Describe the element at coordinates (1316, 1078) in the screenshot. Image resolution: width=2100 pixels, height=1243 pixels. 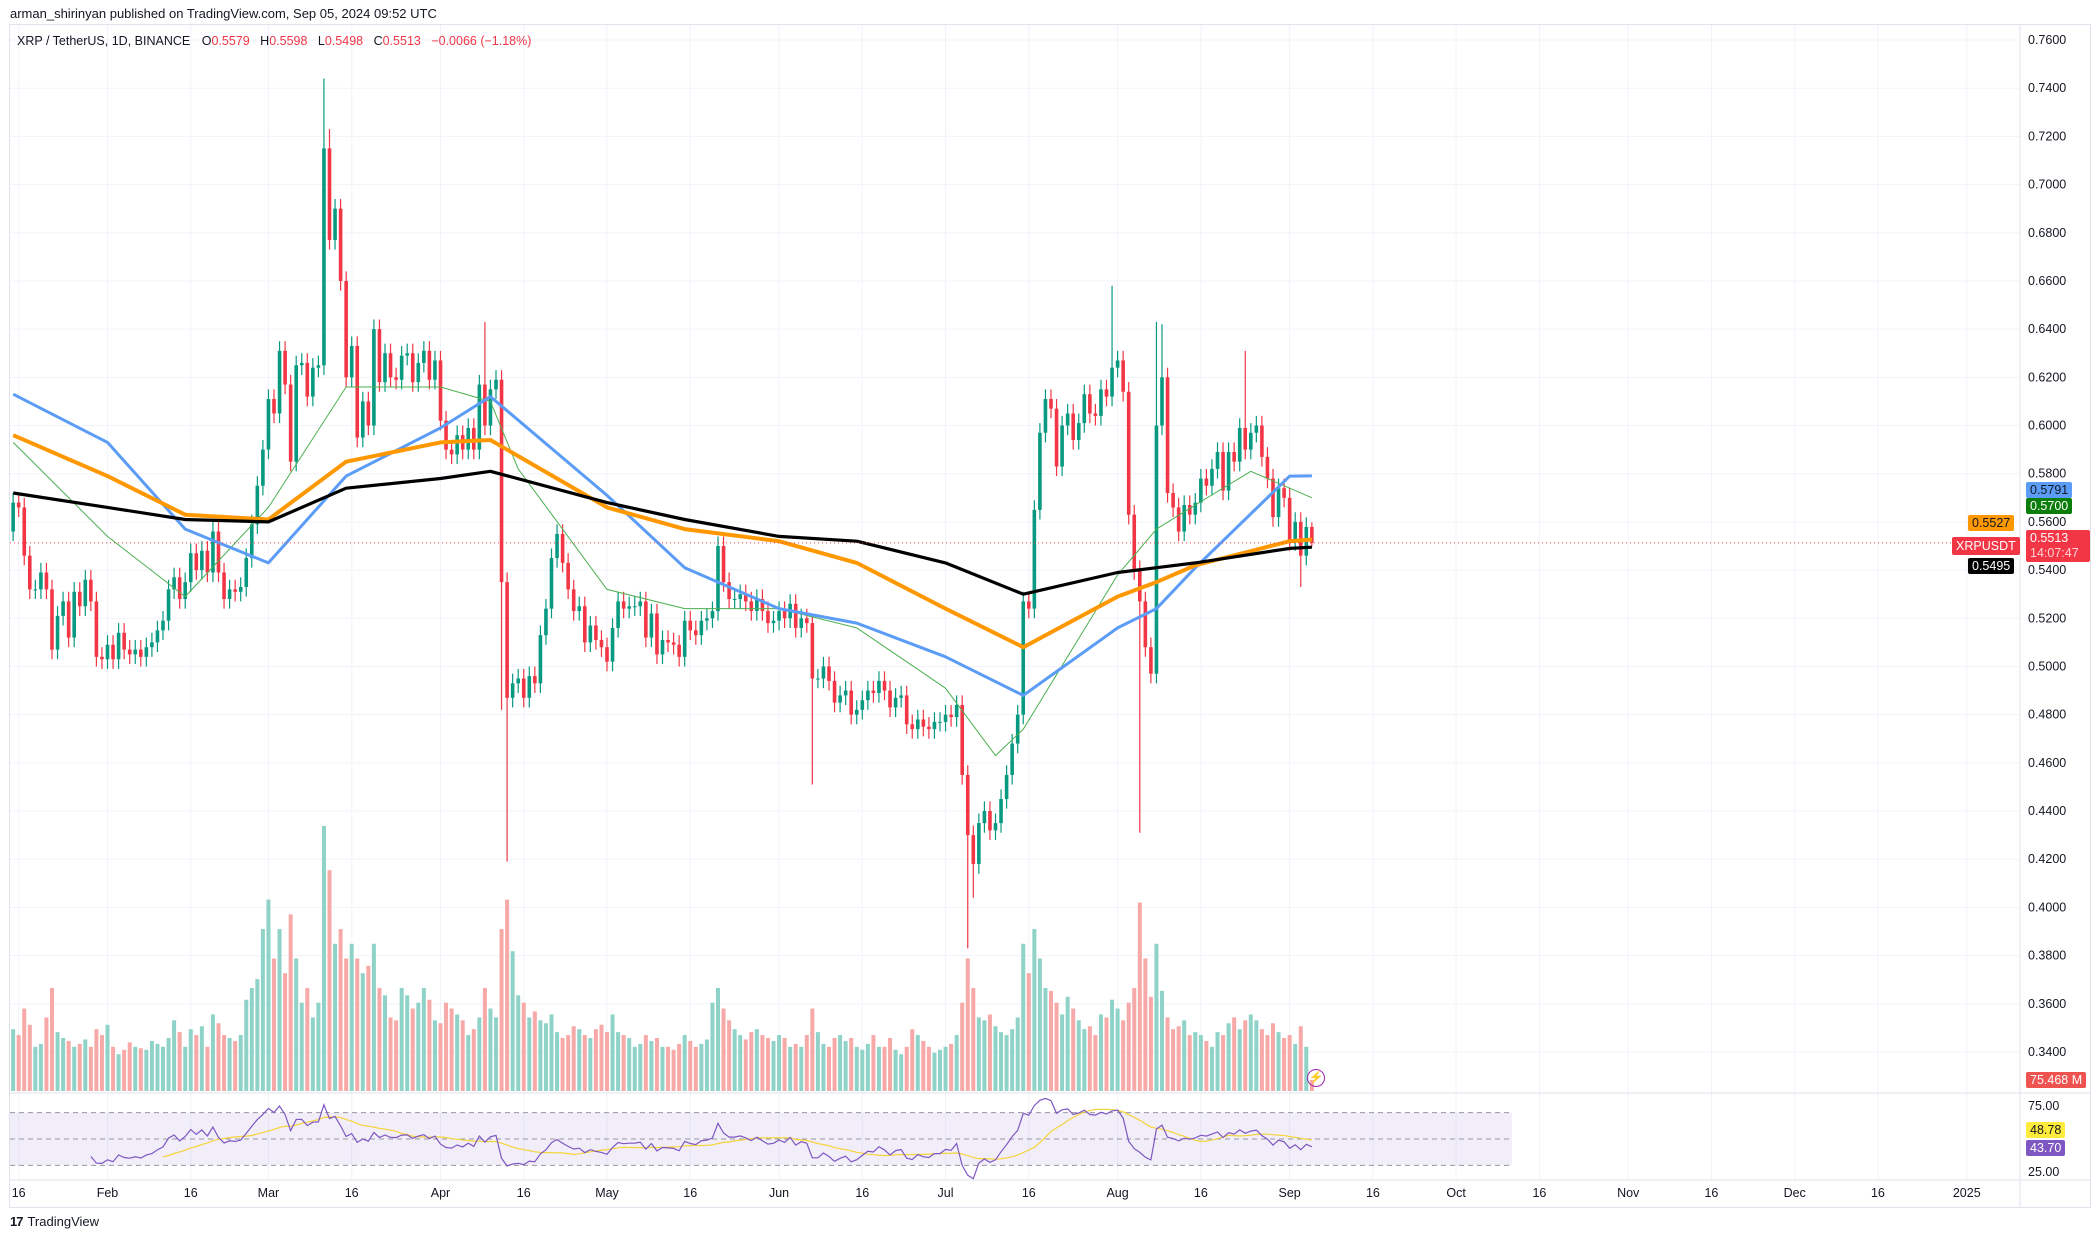
I see `lightning-icon: ⚡` at that location.